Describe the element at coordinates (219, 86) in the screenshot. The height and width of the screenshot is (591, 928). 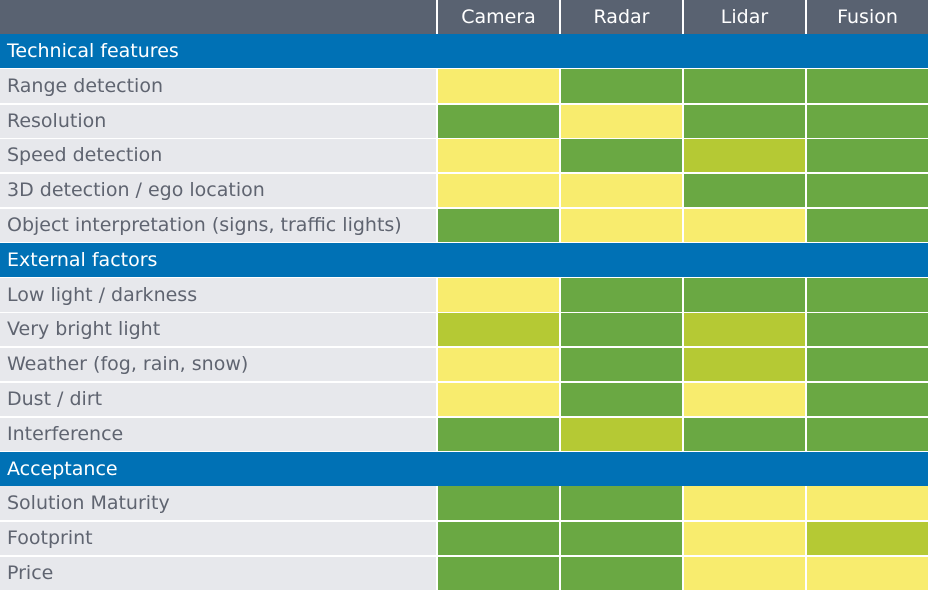
I see `row-label: Range detection` at that location.